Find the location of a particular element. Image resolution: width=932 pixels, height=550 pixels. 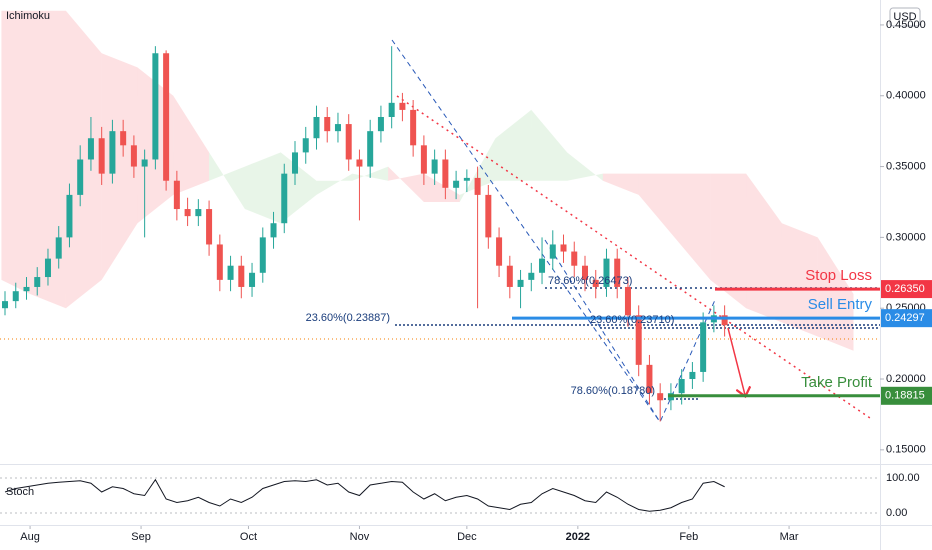

fib-label: 78.60%(0.26473) is located at coordinates (590, 281).